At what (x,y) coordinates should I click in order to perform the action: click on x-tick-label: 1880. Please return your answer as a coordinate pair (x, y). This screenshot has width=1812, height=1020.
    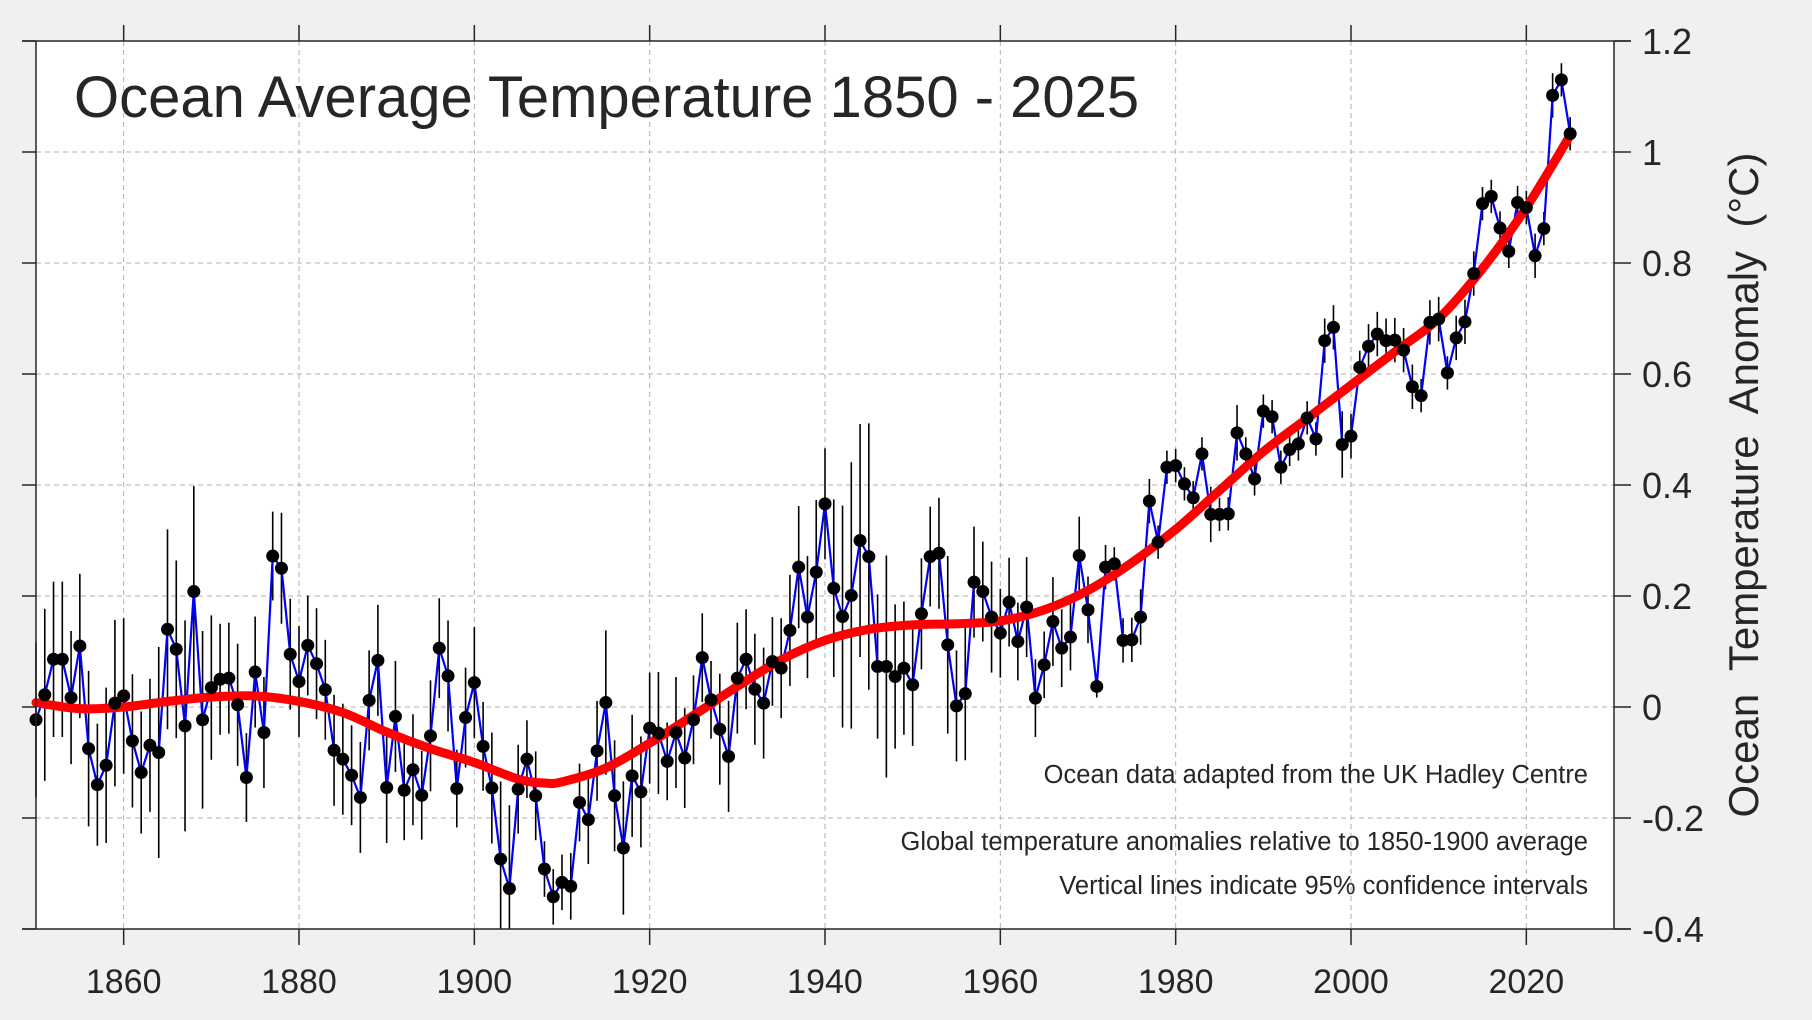
    Looking at the image, I should click on (299, 982).